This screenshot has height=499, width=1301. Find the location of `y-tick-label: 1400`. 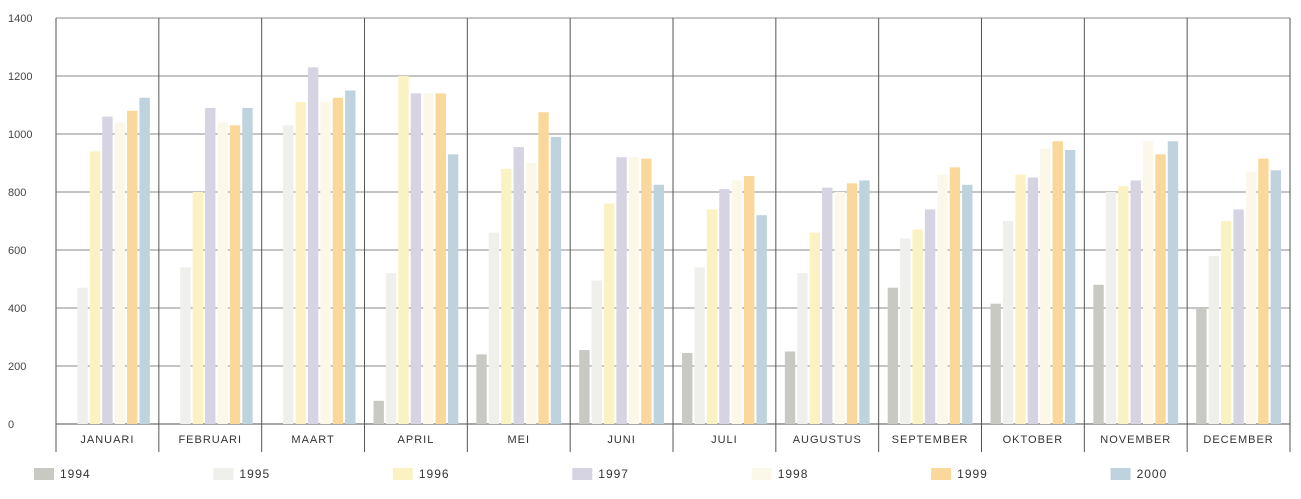

y-tick-label: 1400 is located at coordinates (20, 19).